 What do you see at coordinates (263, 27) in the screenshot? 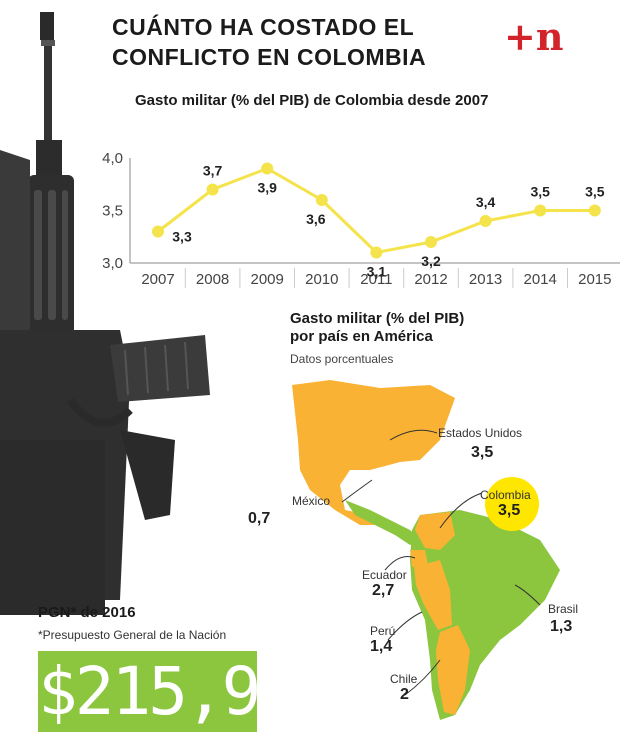
I see `title-line-1: CUÁNTO HA COSTADO EL` at bounding box center [263, 27].